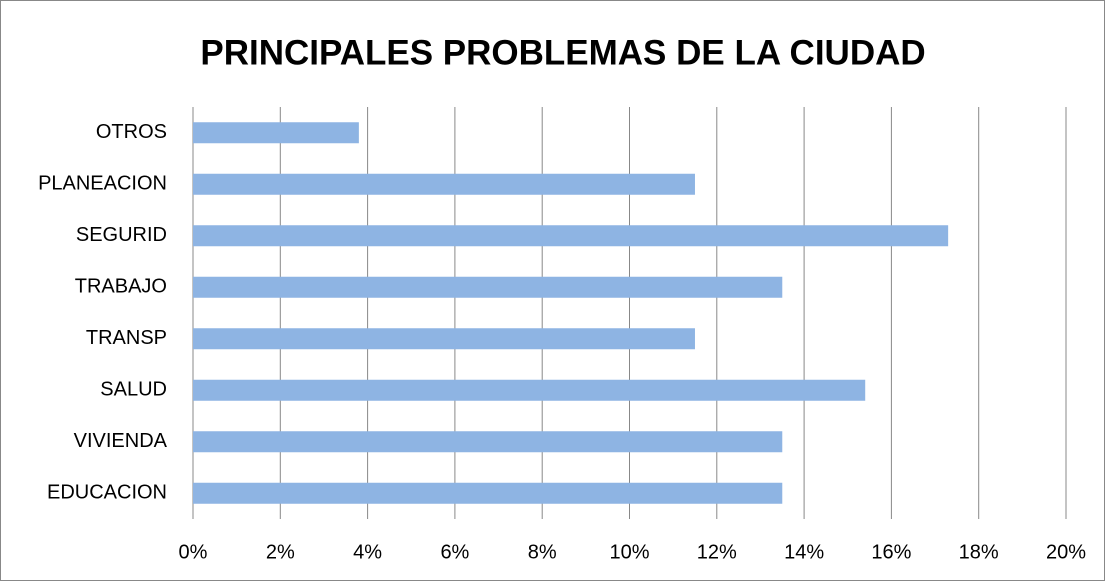 This screenshot has height=586, width=1105. I want to click on y-tick-label: SALUD, so click(133, 390).